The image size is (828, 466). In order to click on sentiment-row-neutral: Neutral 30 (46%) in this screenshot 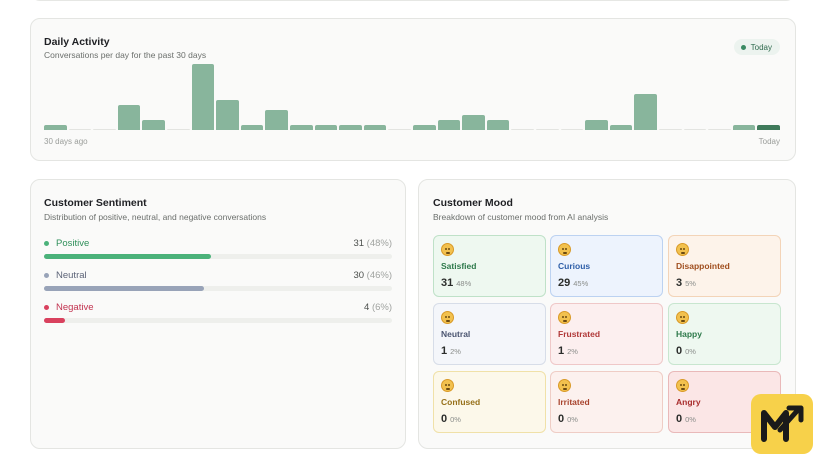, I will do `click(218, 285)`.